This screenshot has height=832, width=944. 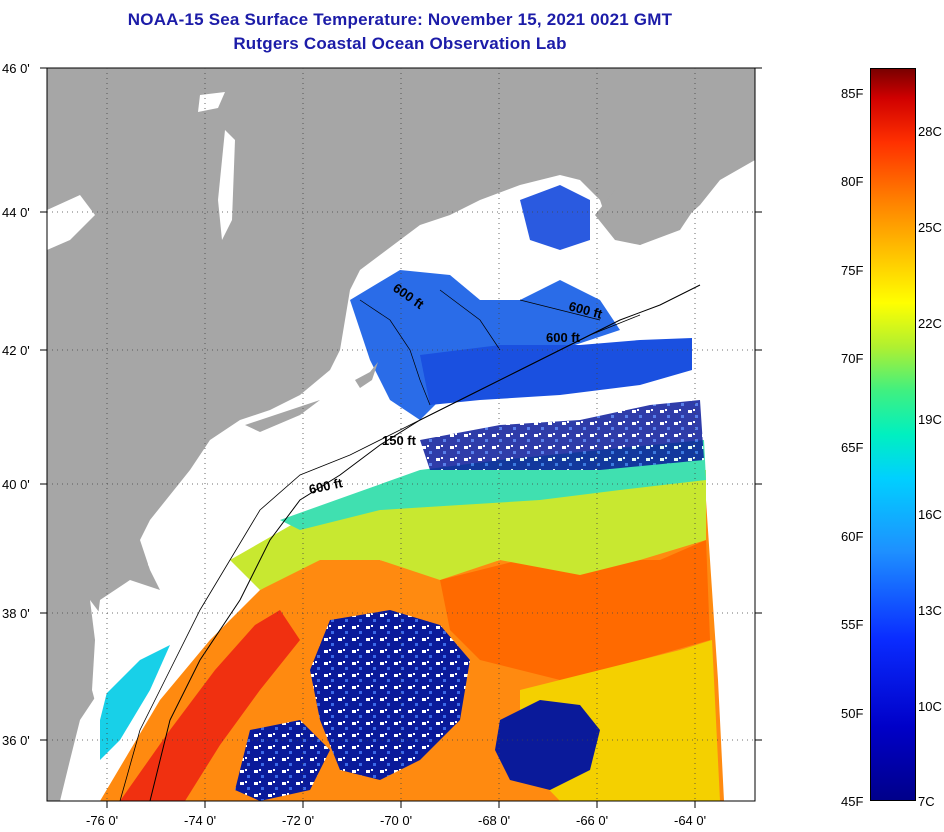 What do you see at coordinates (210, 705) in the screenshot?
I see `sst-hot-band` at bounding box center [210, 705].